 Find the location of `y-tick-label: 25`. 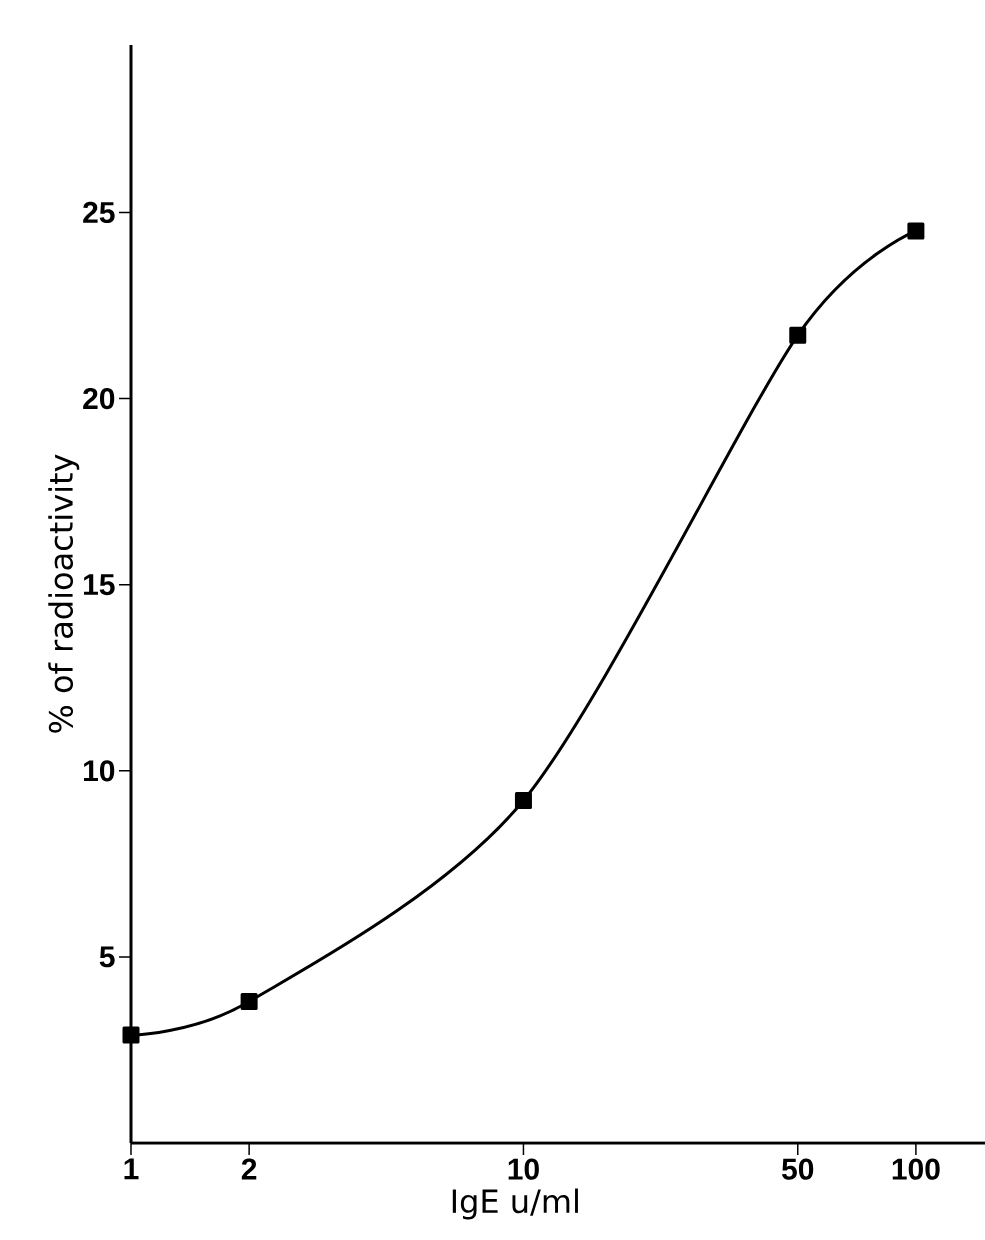

y-tick-label: 25 is located at coordinates (99, 212).